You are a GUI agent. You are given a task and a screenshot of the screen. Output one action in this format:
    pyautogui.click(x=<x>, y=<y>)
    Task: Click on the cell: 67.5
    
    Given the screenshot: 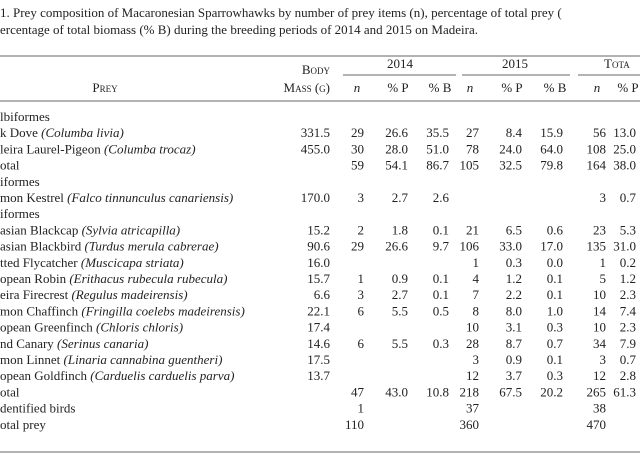 What is the action you would take?
    pyautogui.click(x=510, y=391)
    